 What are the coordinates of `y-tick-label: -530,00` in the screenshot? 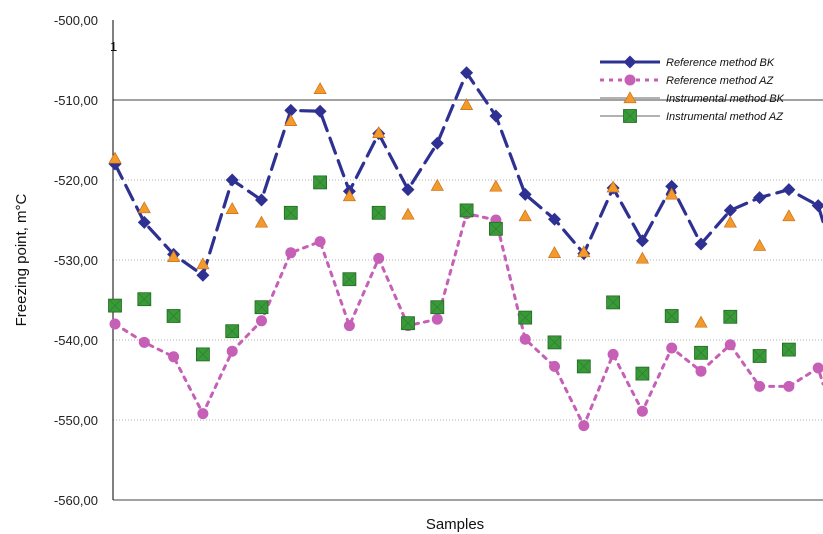 It's located at (76, 260).